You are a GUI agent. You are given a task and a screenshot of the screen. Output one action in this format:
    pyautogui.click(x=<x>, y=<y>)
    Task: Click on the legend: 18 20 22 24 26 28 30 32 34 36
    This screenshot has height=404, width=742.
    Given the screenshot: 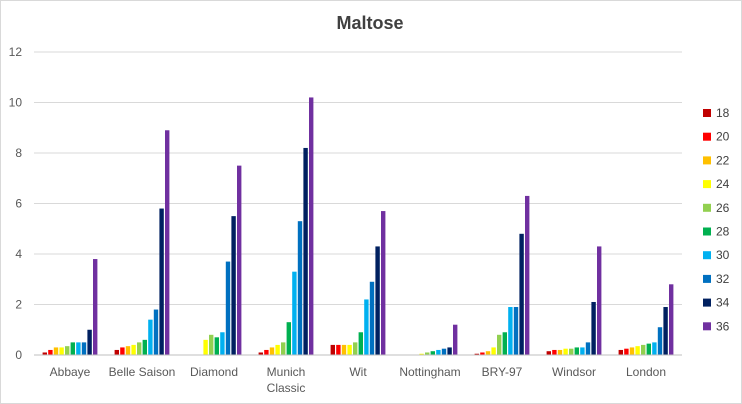 What is the action you would take?
    pyautogui.click(x=716, y=219)
    